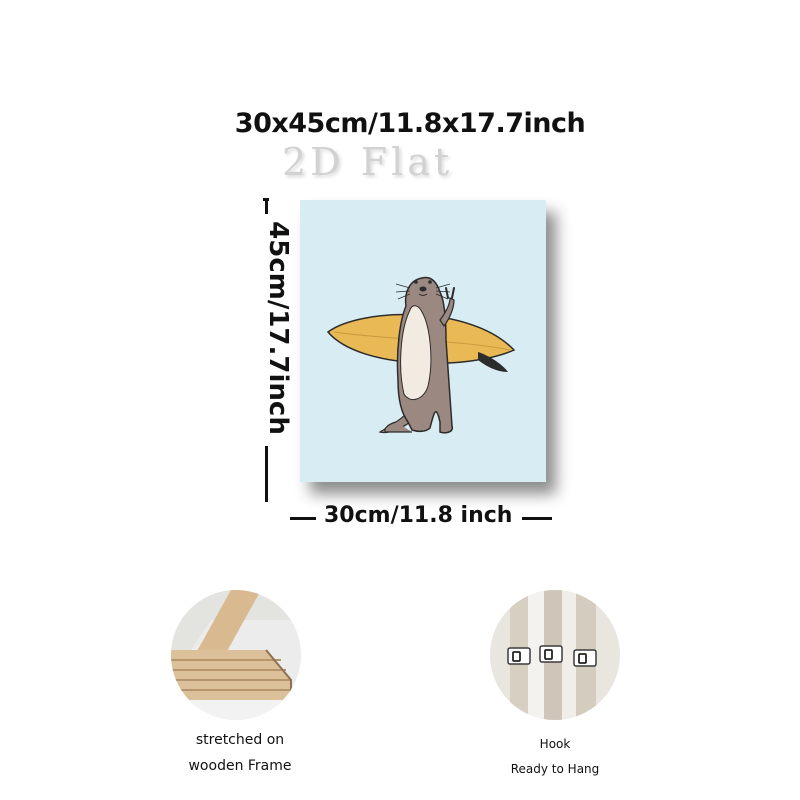 This screenshot has width=800, height=800. What do you see at coordinates (303, 518) in the screenshot?
I see `width-tick-left` at bounding box center [303, 518].